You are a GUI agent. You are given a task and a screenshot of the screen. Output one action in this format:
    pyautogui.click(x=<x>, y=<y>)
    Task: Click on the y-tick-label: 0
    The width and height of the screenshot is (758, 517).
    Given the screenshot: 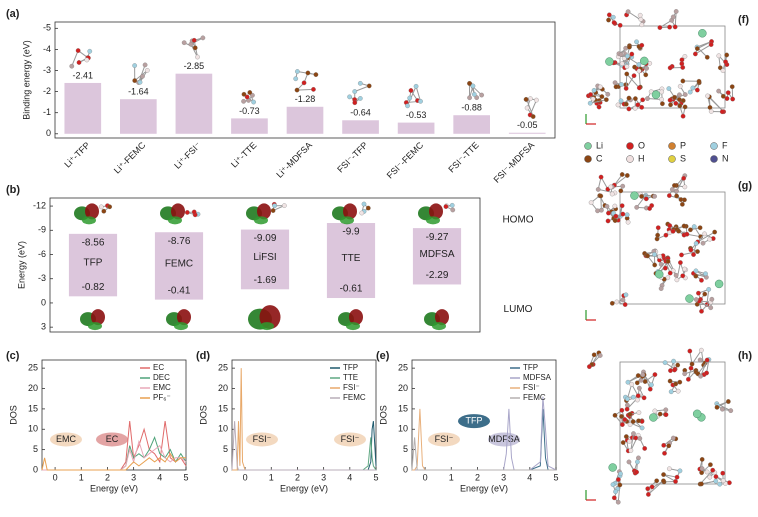 What is the action you would take?
    pyautogui.click(x=35, y=469)
    